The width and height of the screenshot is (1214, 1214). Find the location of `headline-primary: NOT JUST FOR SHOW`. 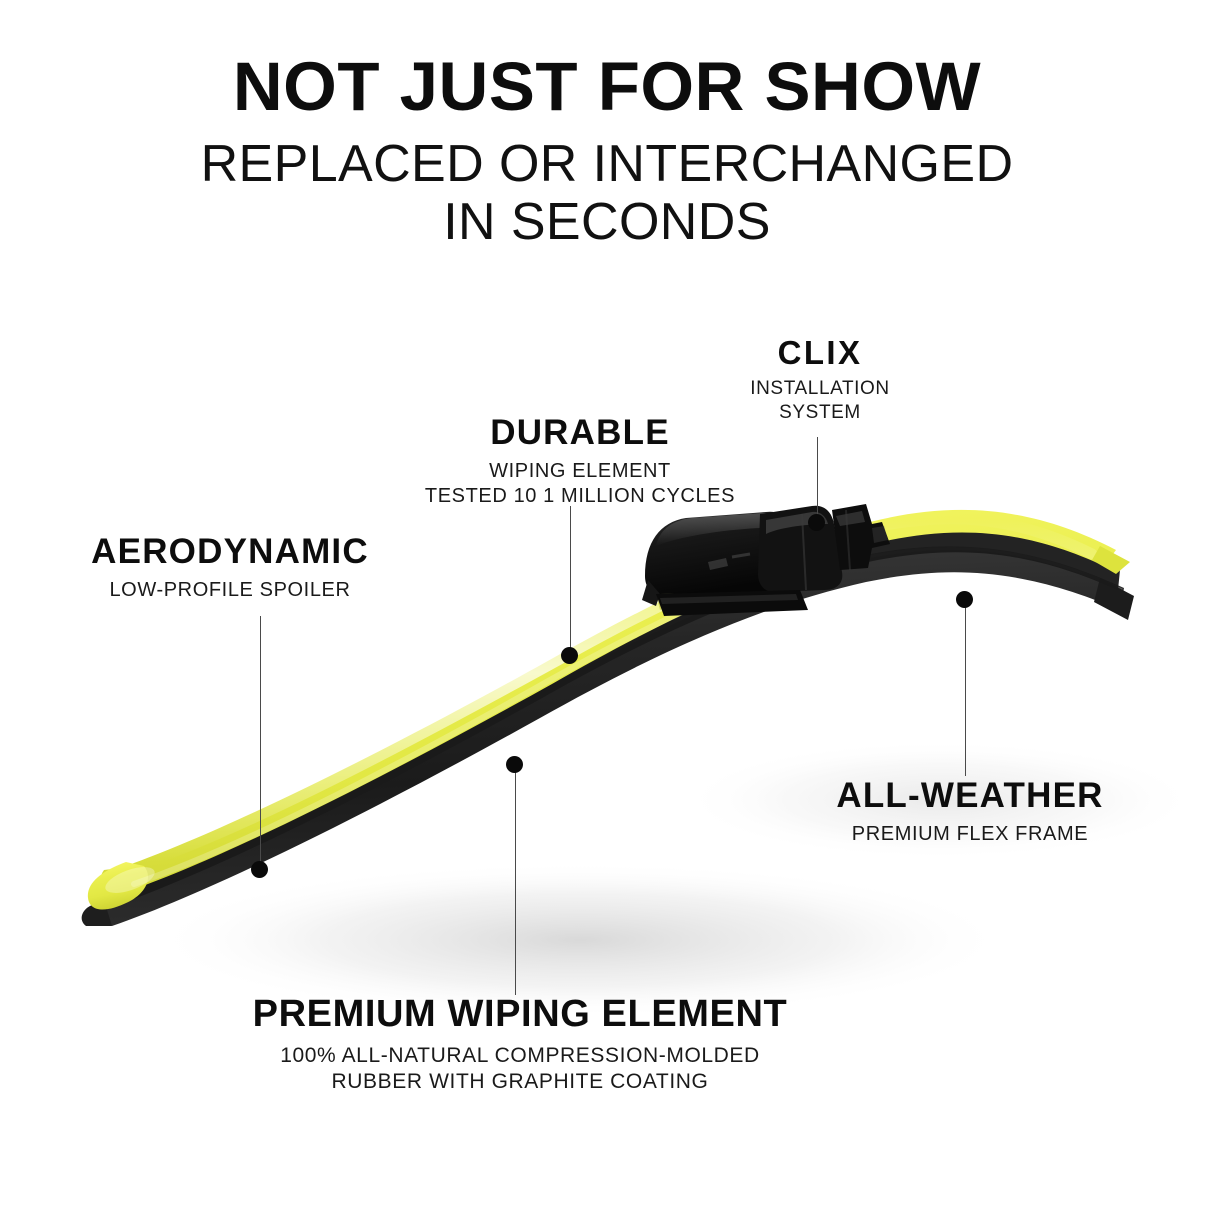

headline-primary: NOT JUST FOR SHOW is located at coordinates (607, 86).